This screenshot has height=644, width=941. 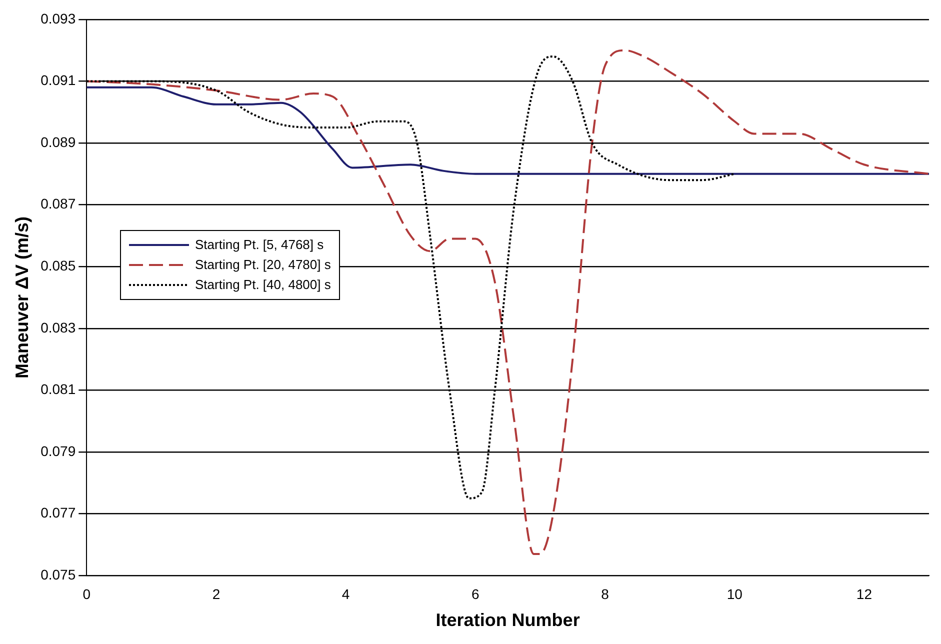 What do you see at coordinates (58, 18) in the screenshot?
I see `y-tick-label: 0.093` at bounding box center [58, 18].